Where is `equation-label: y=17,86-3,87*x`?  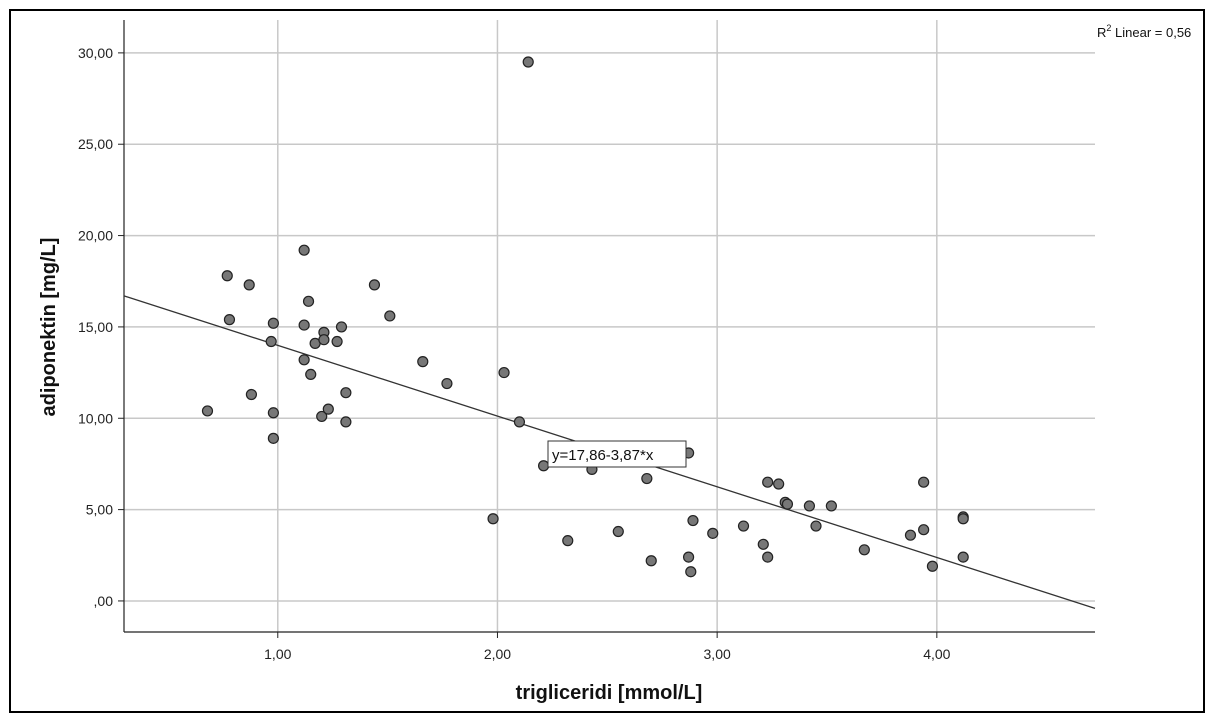
equation-label: y=17,86-3,87*x is located at coordinates (617, 454).